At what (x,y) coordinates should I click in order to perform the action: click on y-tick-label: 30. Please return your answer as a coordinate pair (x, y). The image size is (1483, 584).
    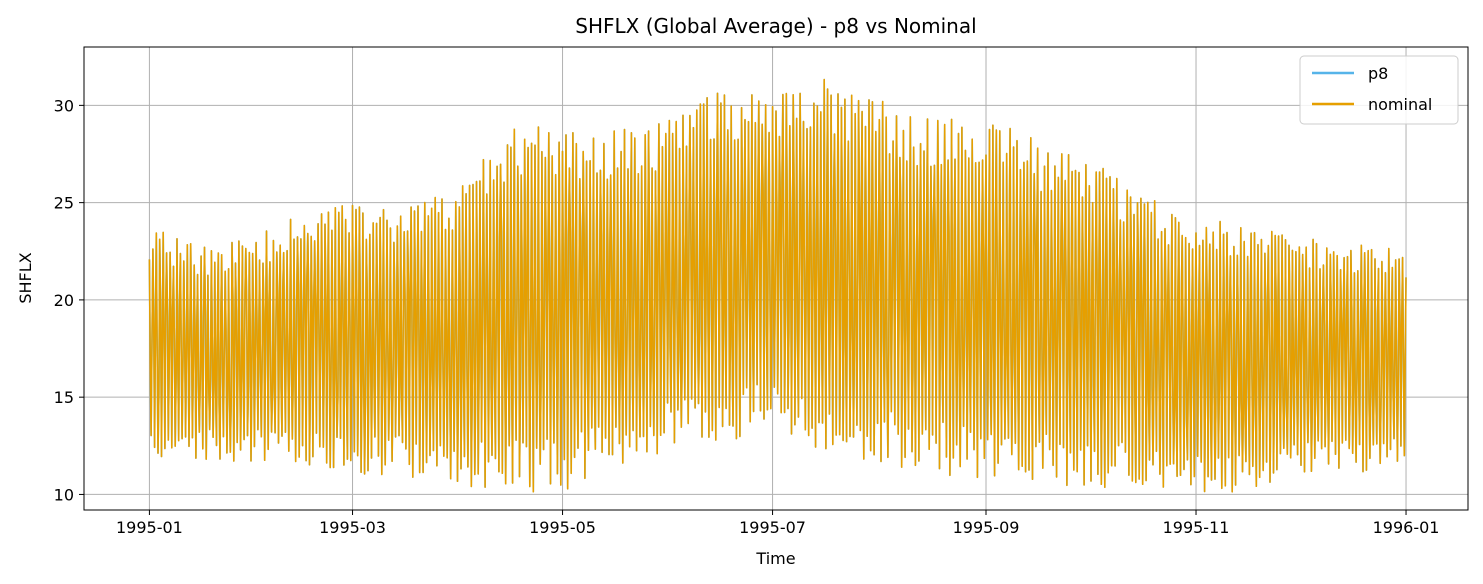
    Looking at the image, I should click on (64, 105).